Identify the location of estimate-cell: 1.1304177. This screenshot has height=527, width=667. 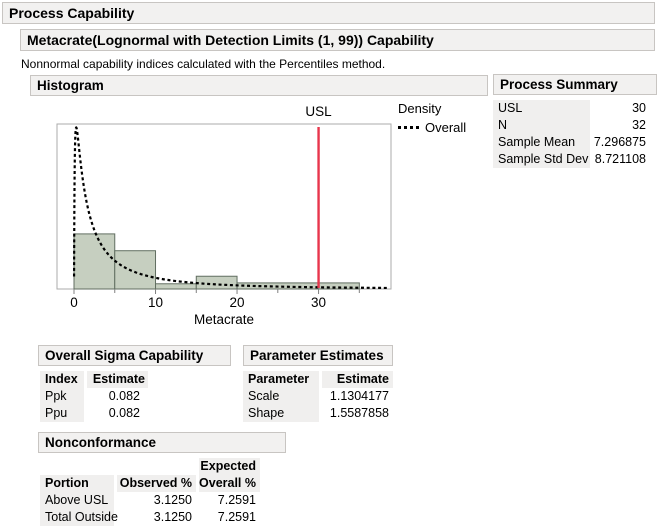
(359, 396).